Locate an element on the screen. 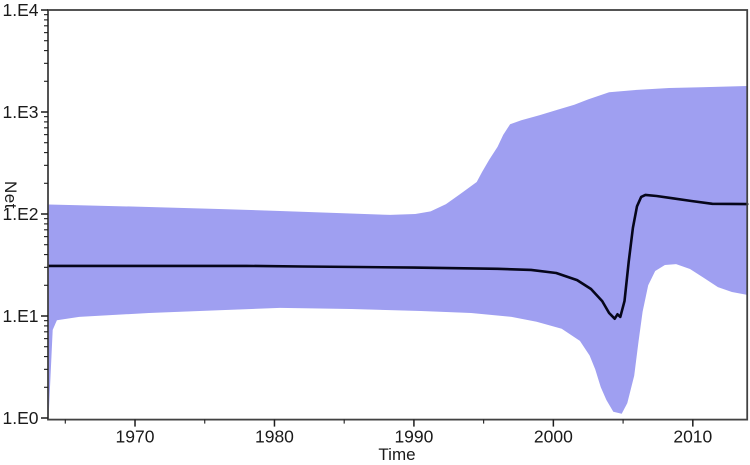 The height and width of the screenshot is (465, 750). x-tick-label: 2000 is located at coordinates (553, 437).